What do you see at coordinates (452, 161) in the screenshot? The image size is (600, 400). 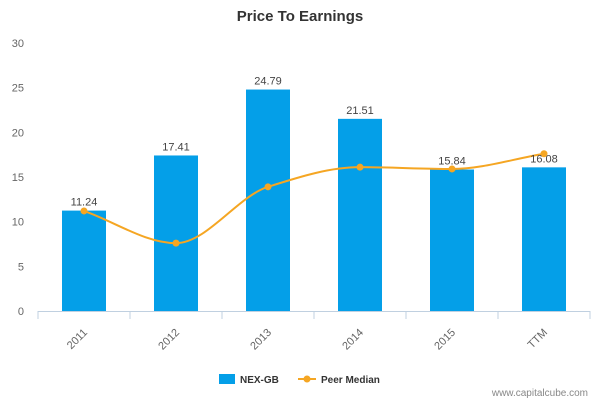 I see `bar-value-label: 15.84` at bounding box center [452, 161].